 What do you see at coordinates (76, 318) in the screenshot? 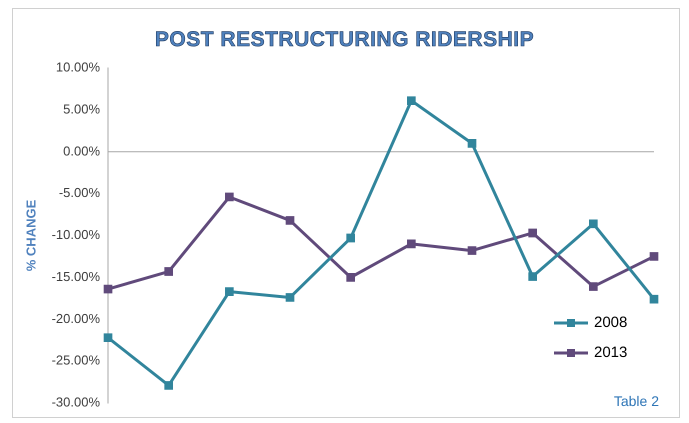
I see `y-tick-label: -20.00%` at bounding box center [76, 318].